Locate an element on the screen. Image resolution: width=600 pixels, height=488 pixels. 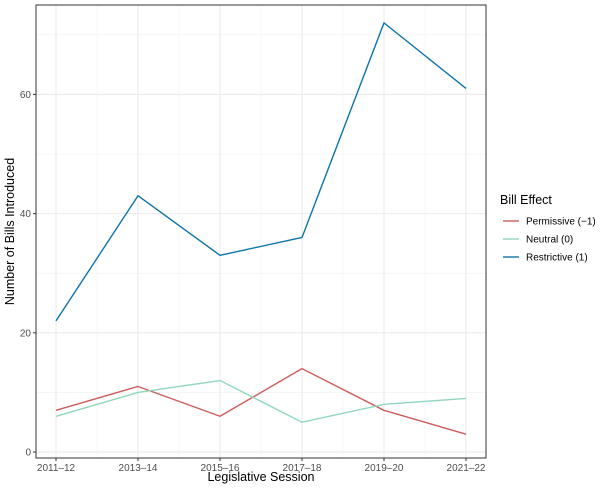
x-tick-label: 2015–16 is located at coordinates (220, 468).